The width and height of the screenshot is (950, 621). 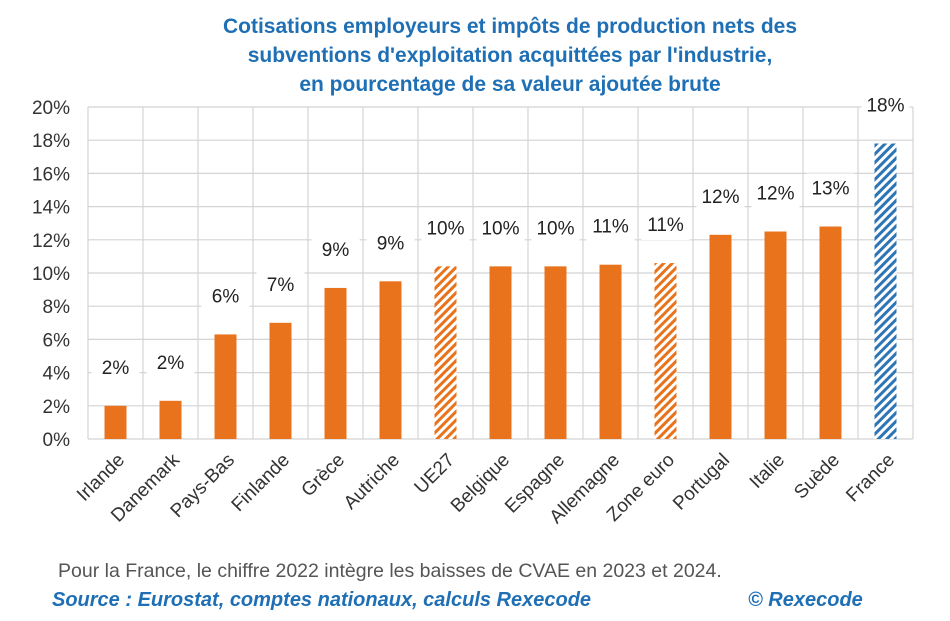 I want to click on data-label: 6%, so click(x=226, y=296).